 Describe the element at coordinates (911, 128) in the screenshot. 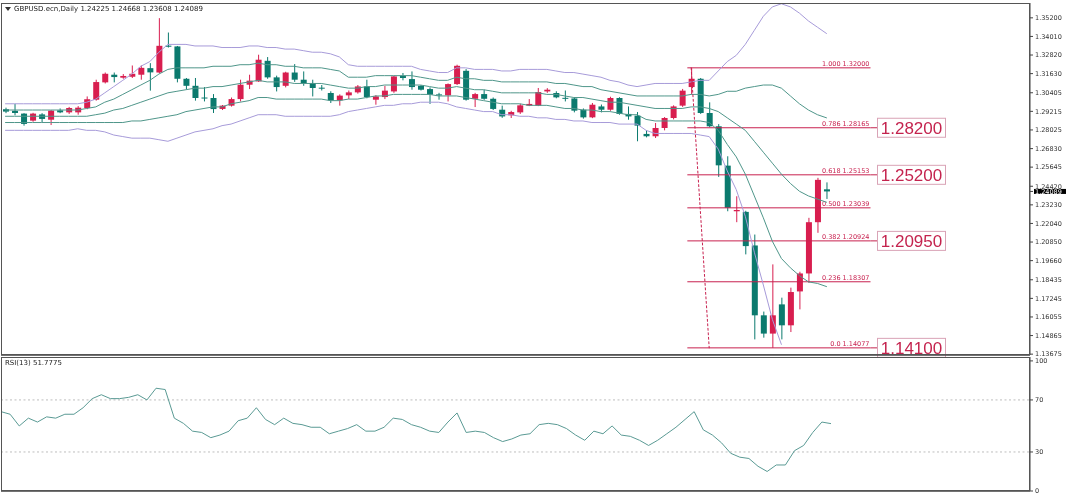

I see `text: 1.28200` at that location.